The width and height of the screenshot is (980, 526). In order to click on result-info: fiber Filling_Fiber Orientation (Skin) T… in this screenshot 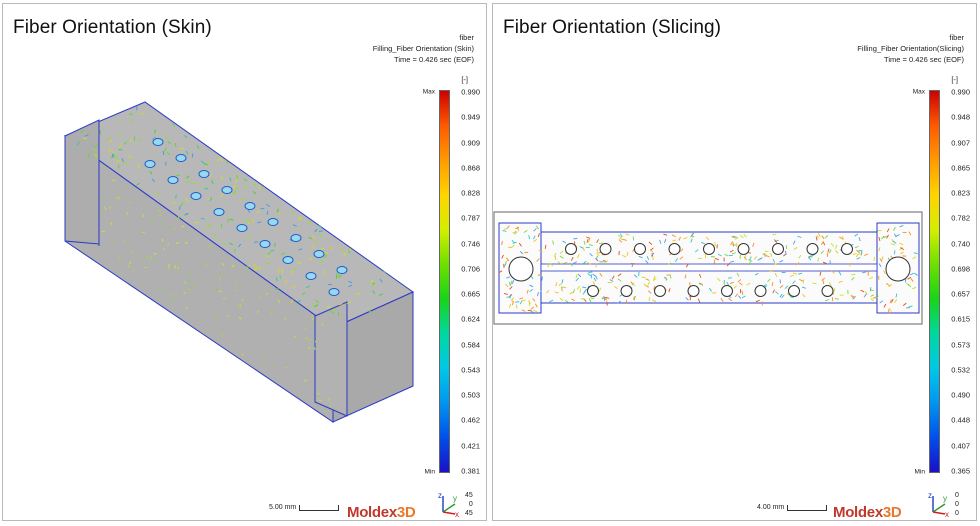, I will do `click(423, 48)`.